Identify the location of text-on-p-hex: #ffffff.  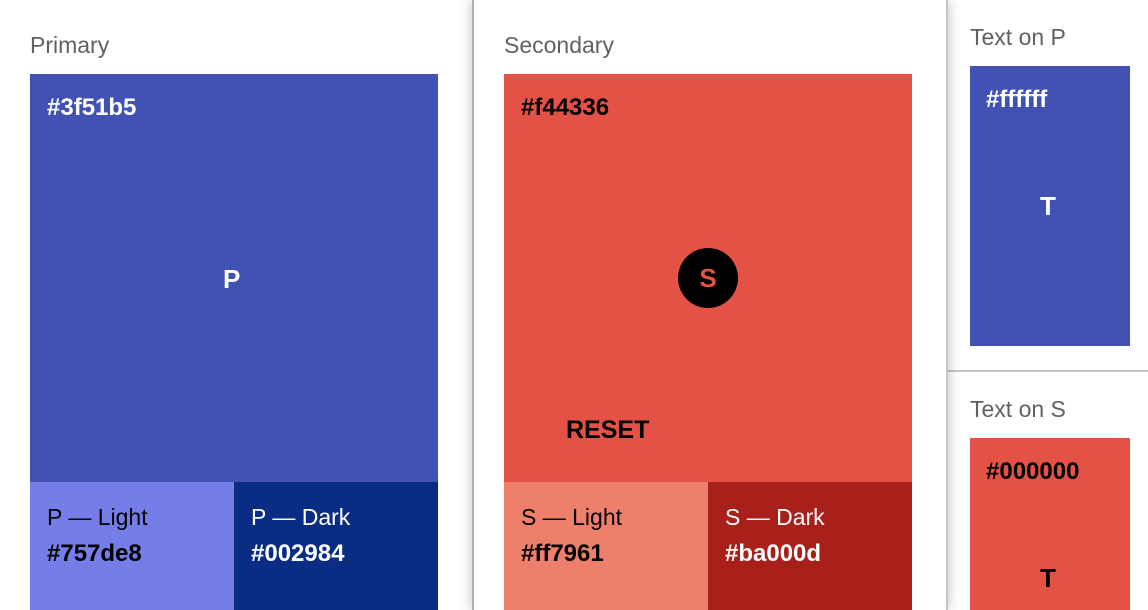
(1017, 99).